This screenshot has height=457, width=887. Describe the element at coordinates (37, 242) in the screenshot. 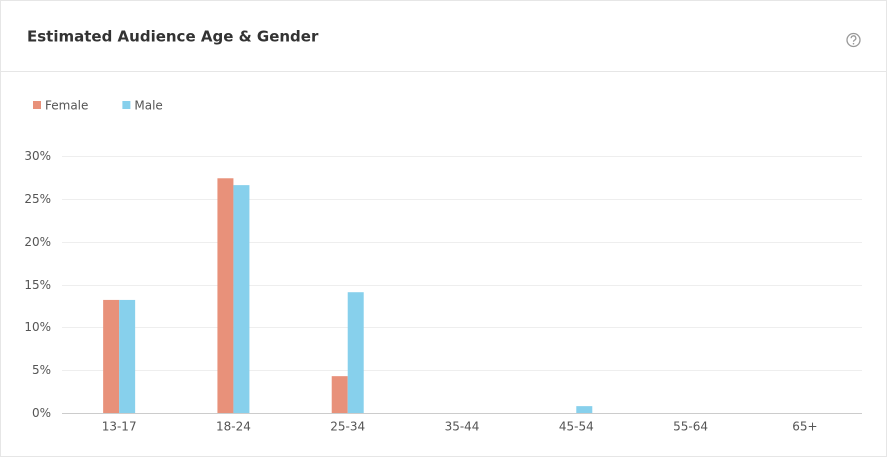

I see `y-tick-label: 20%` at that location.